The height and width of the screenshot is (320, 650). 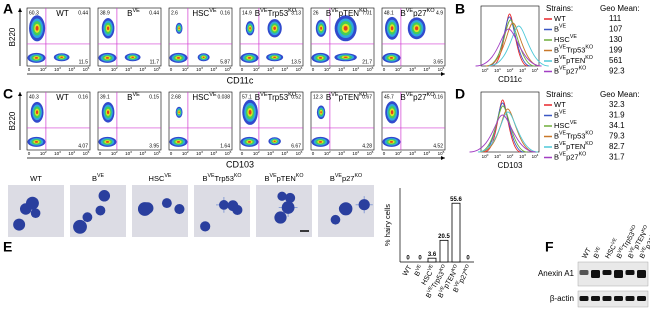 What do you see at coordinates (363, 11) in the screenshot?
I see `plot-title-part: KO` at bounding box center [363, 11].